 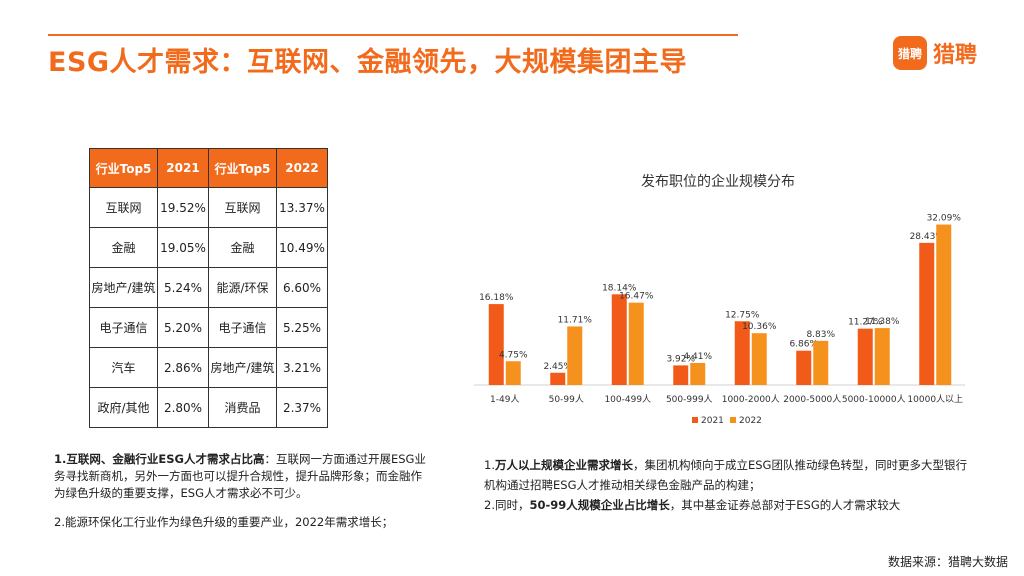 What do you see at coordinates (242, 407) in the screenshot?
I see `table-cell: 消费品` at bounding box center [242, 407].